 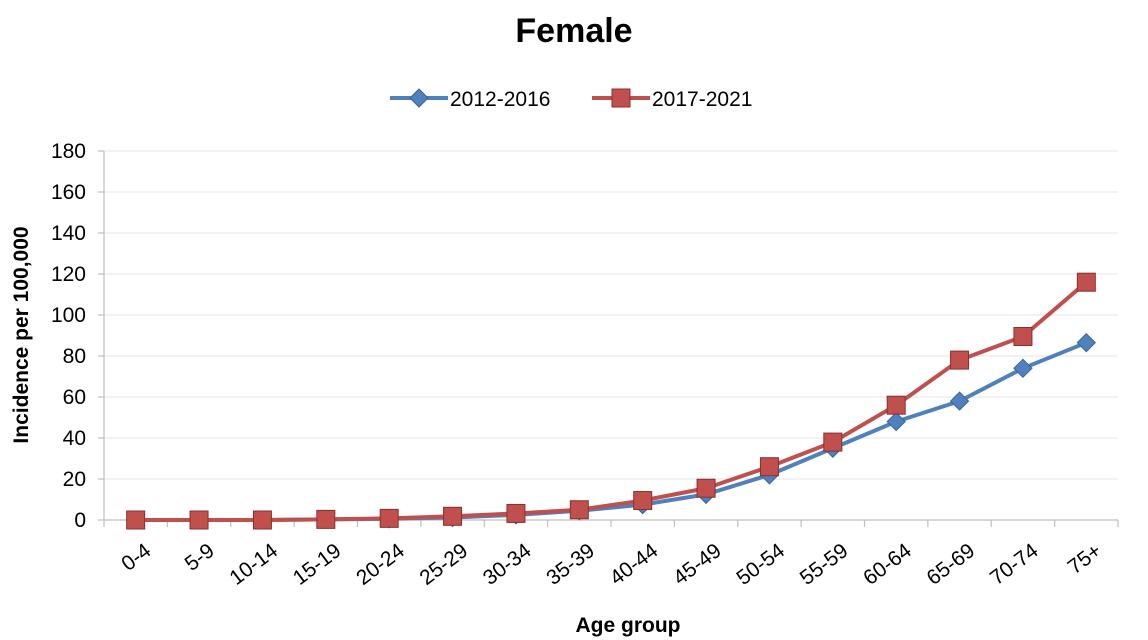 I want to click on y-tick-label: 180, so click(x=68, y=151).